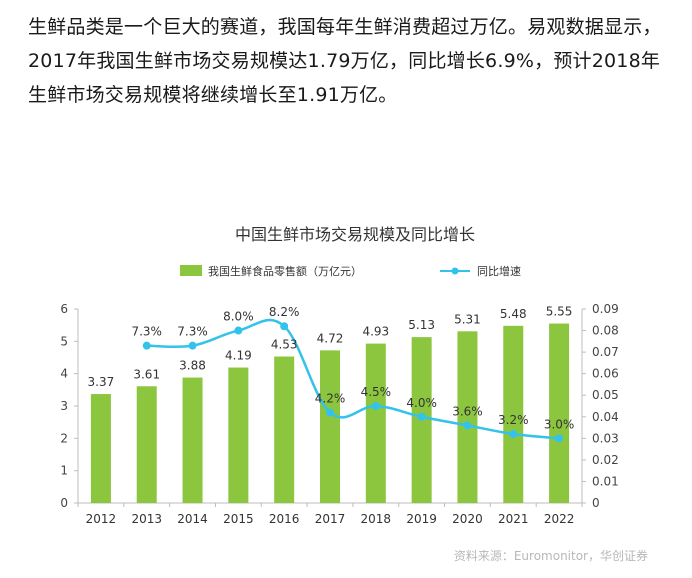 This screenshot has height=578, width=692. What do you see at coordinates (284, 345) in the screenshot?
I see `bar-value-label: 4.53` at bounding box center [284, 345].